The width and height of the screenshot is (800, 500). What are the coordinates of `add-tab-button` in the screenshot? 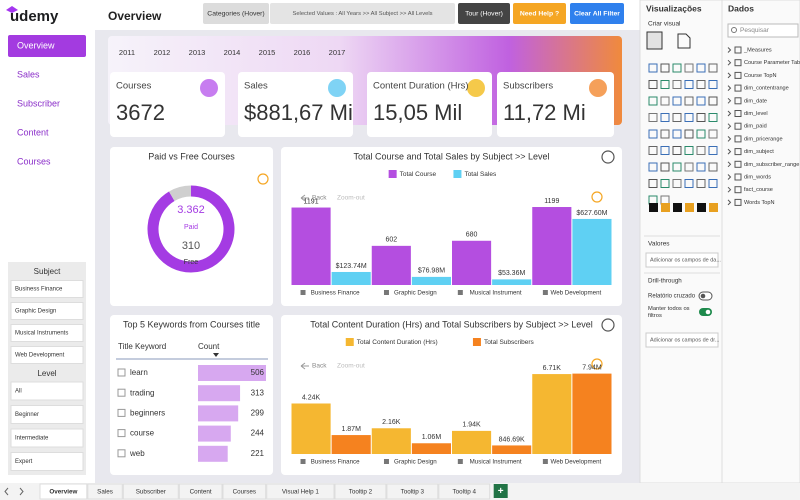 It's located at (500, 491).